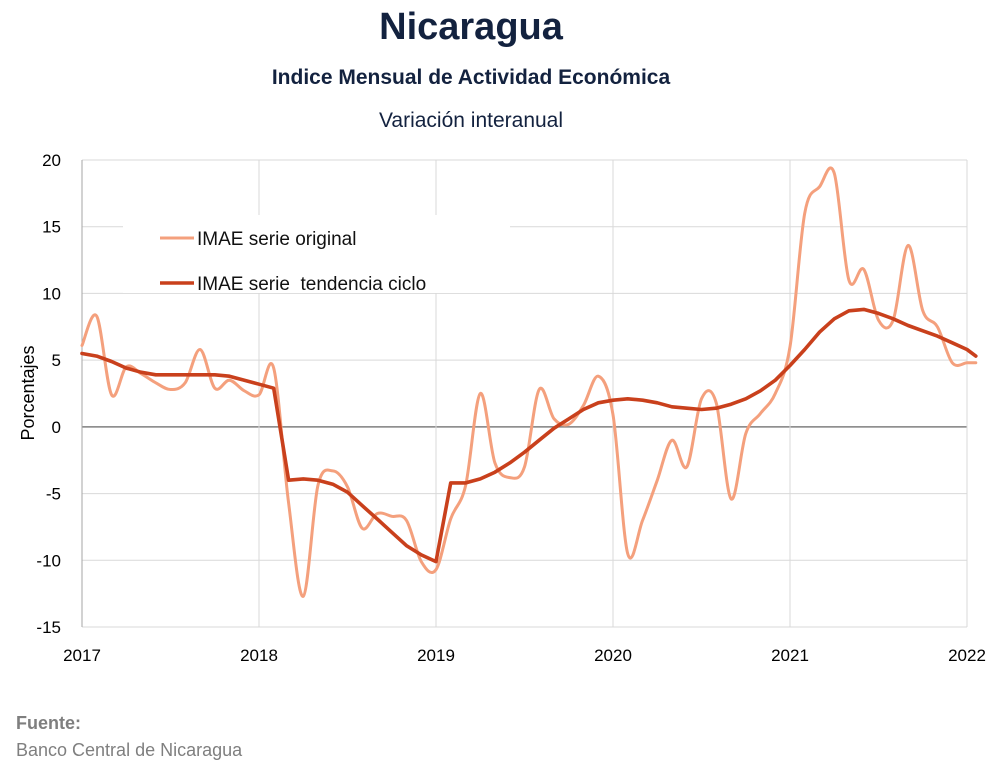  I want to click on source-label: Fuente:, so click(48, 723).